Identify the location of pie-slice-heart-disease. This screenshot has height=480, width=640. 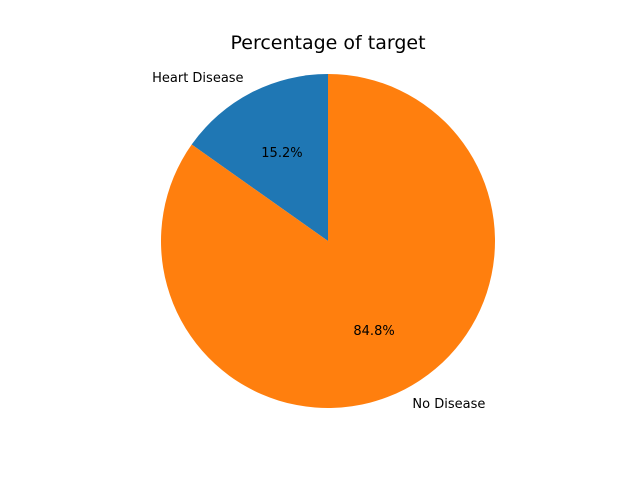
(259, 157).